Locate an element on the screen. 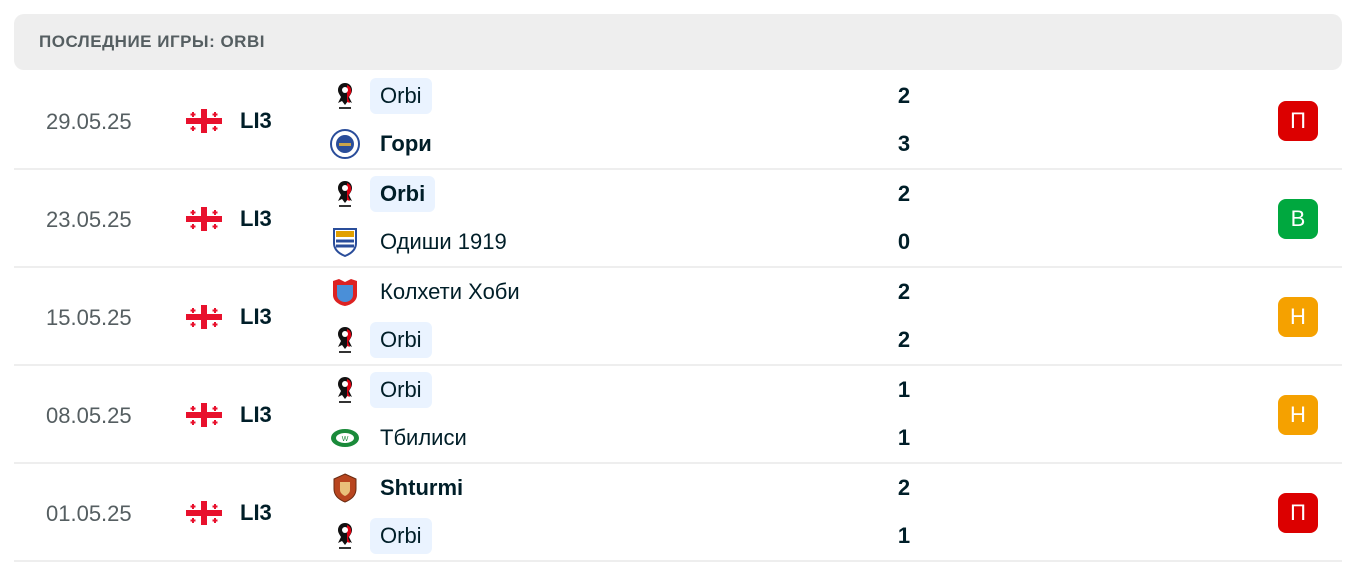  result-badge: В is located at coordinates (1298, 219).